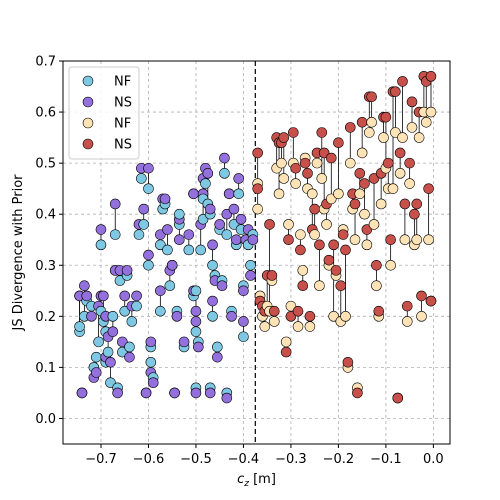 Image resolution: width=500 pixels, height=500 pixels. I want to click on x-tick-label: −0.2, so click(339, 459).